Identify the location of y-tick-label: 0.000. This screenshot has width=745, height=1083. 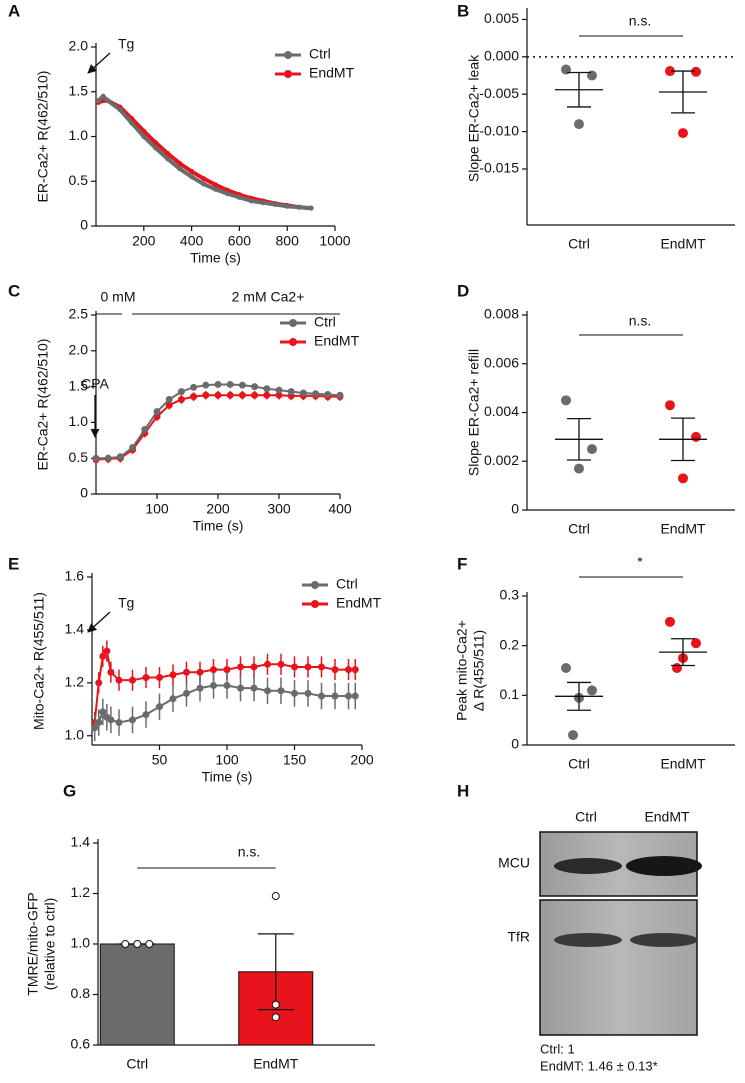
(501, 56).